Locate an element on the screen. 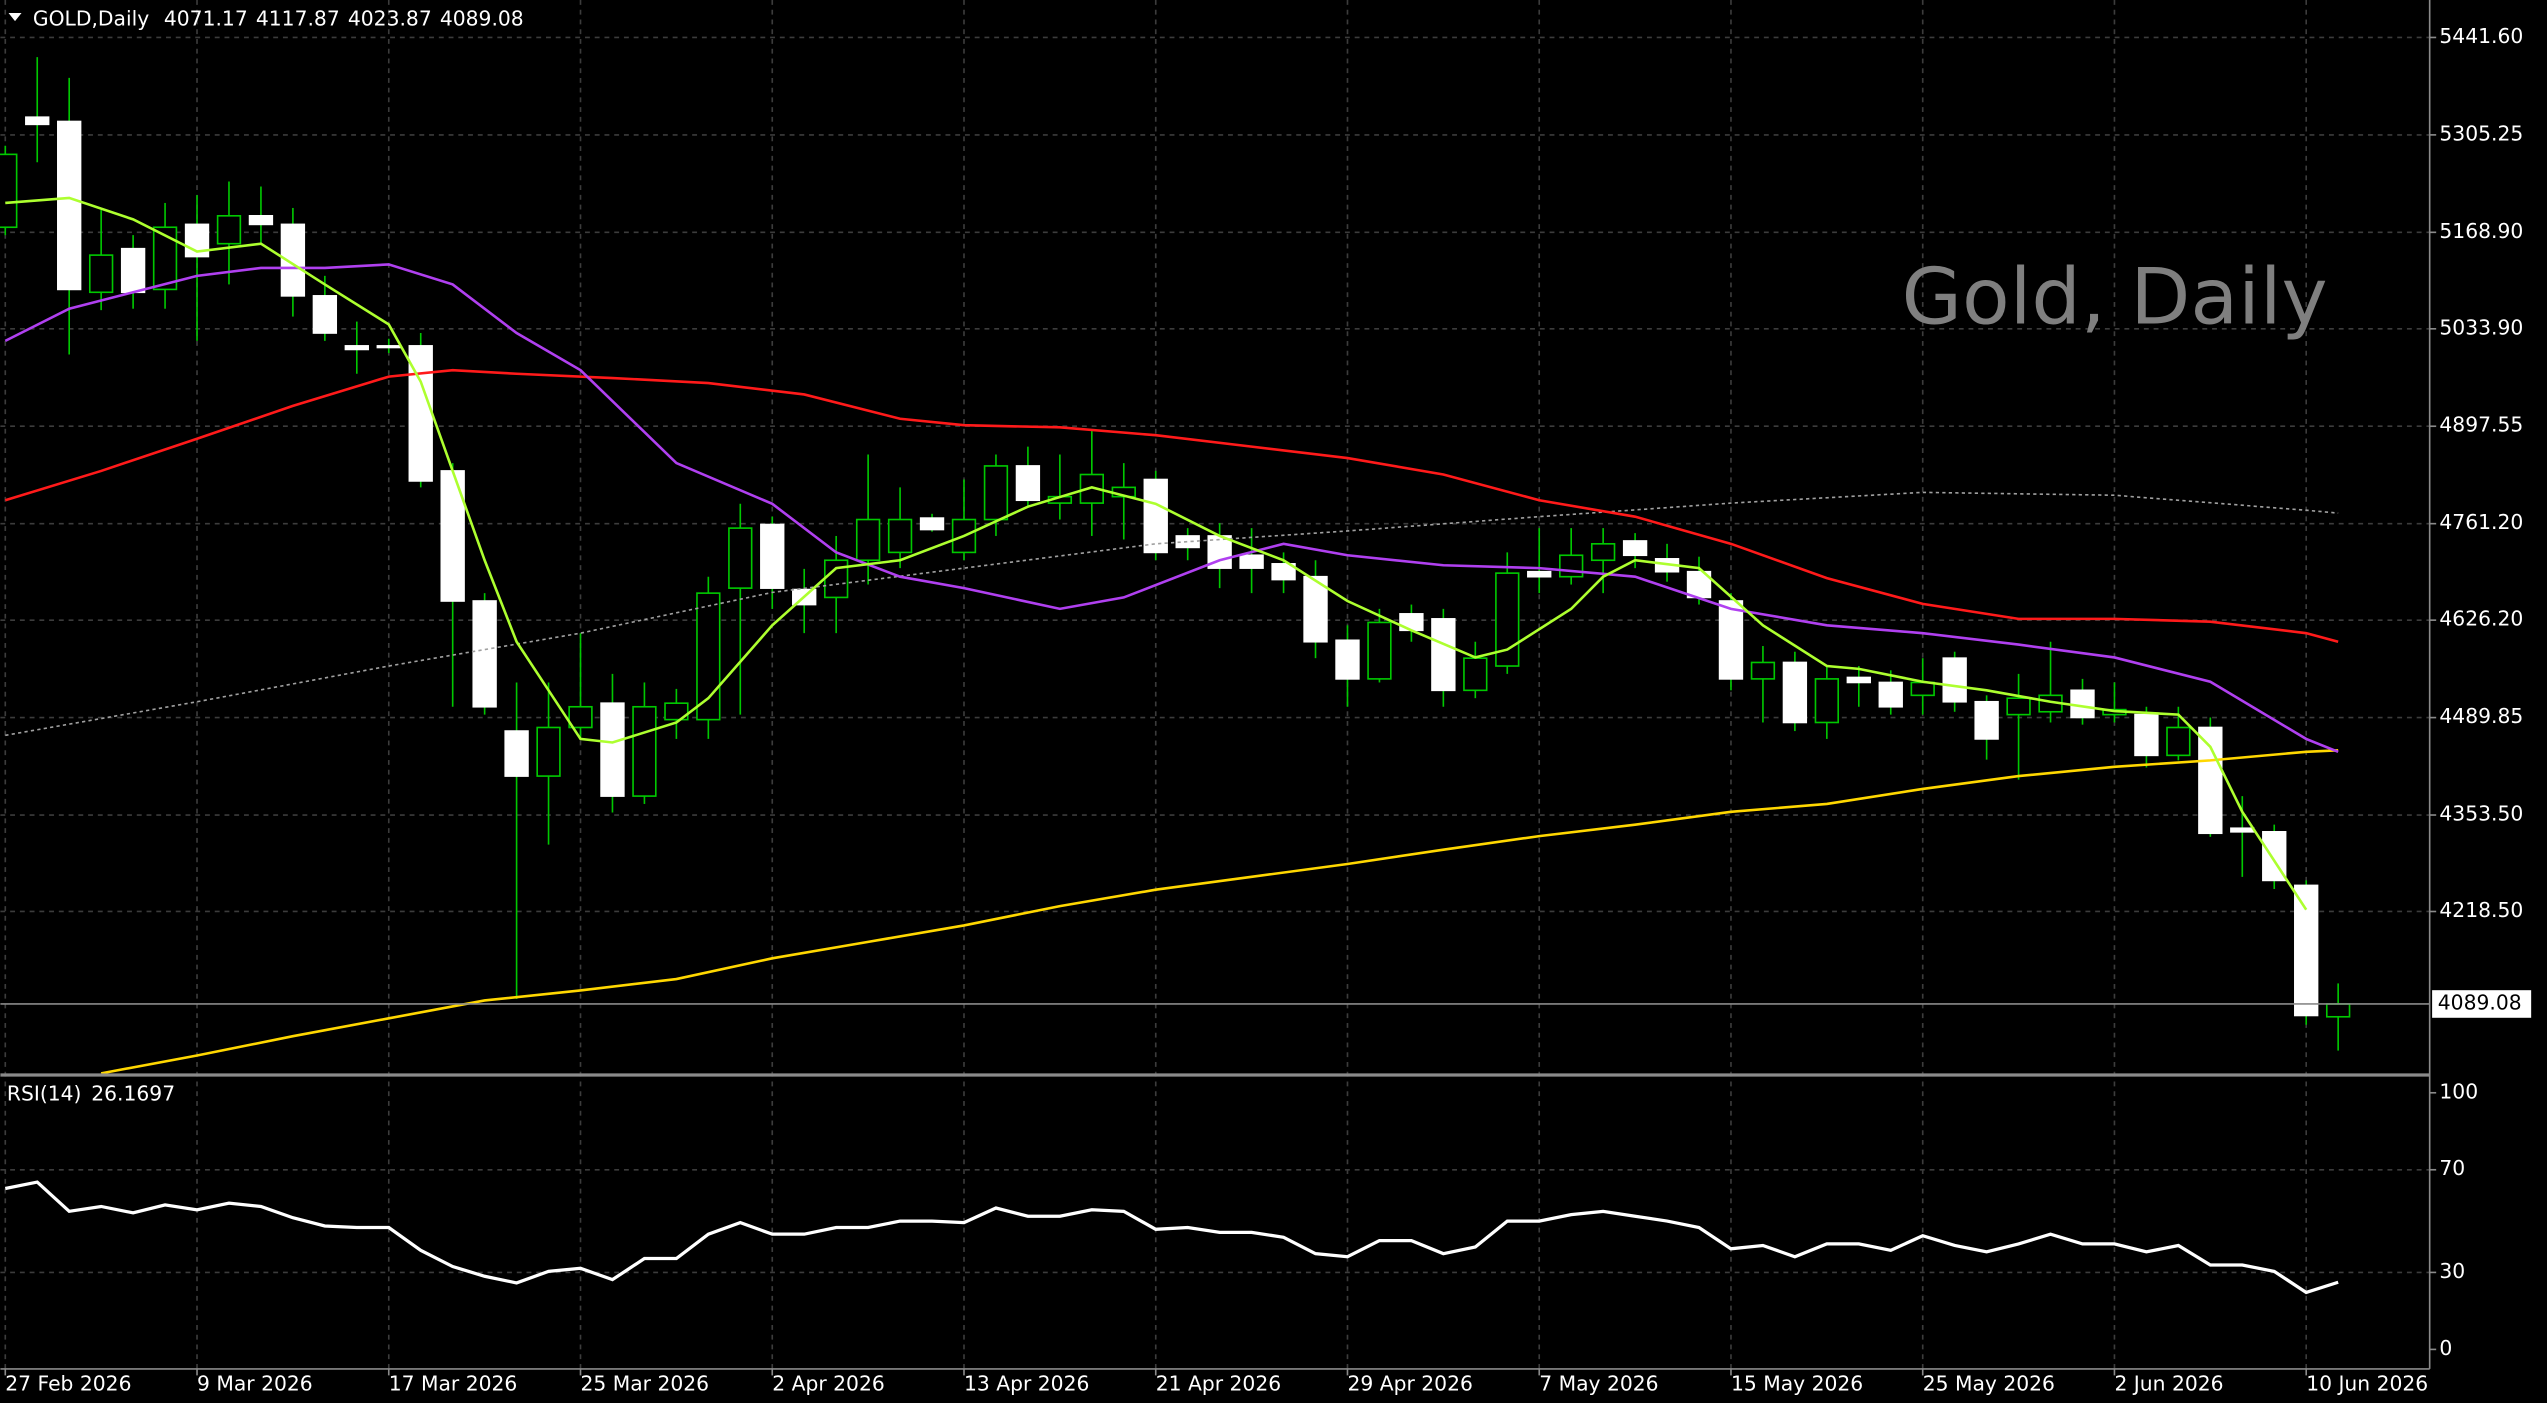  x-tick-label: 25 May 2026 is located at coordinates (1989, 1384).